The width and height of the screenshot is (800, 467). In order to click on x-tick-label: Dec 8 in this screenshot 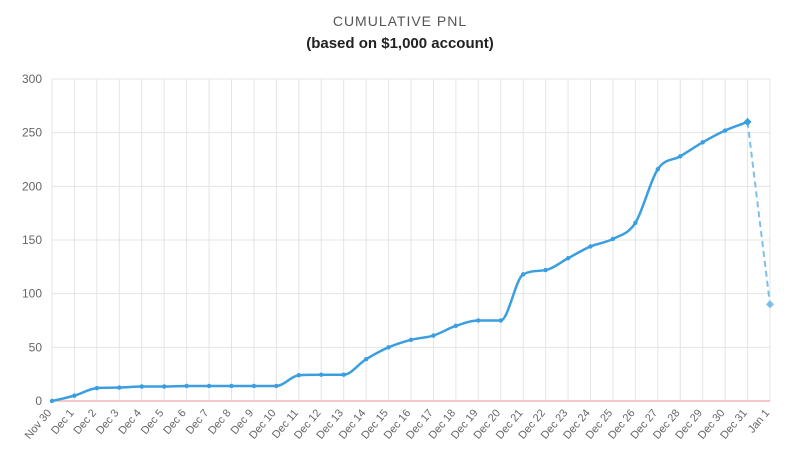, I will do `click(220, 422)`.